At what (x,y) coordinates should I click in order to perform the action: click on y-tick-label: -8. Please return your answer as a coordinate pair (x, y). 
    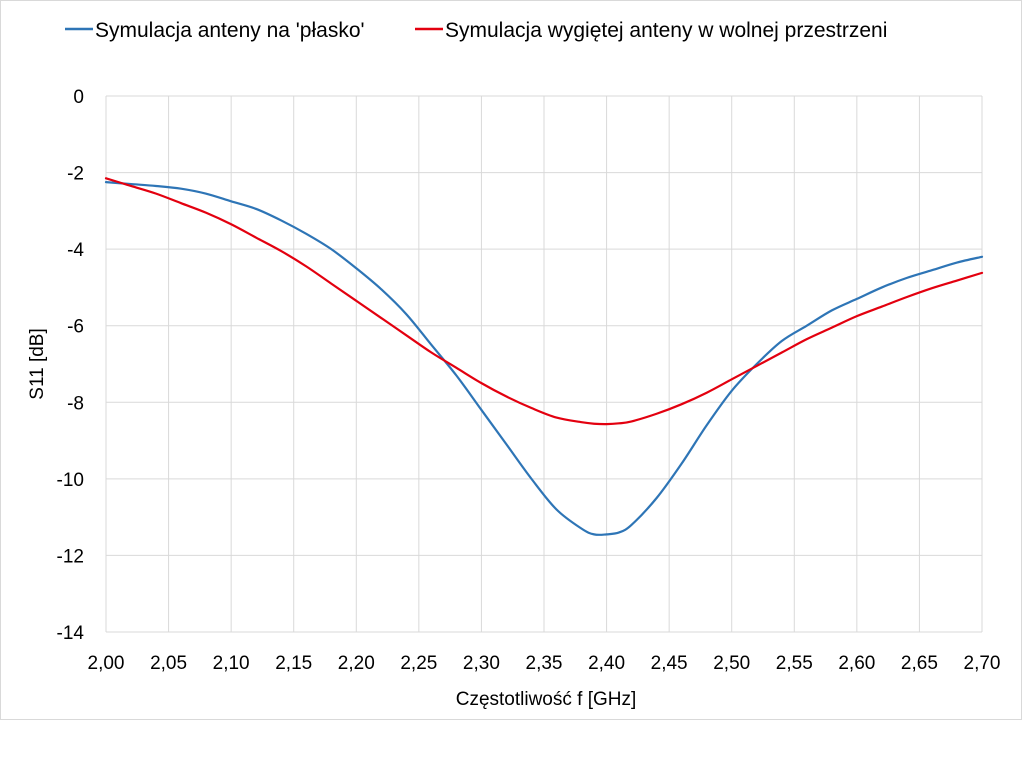
    Looking at the image, I should click on (75, 403).